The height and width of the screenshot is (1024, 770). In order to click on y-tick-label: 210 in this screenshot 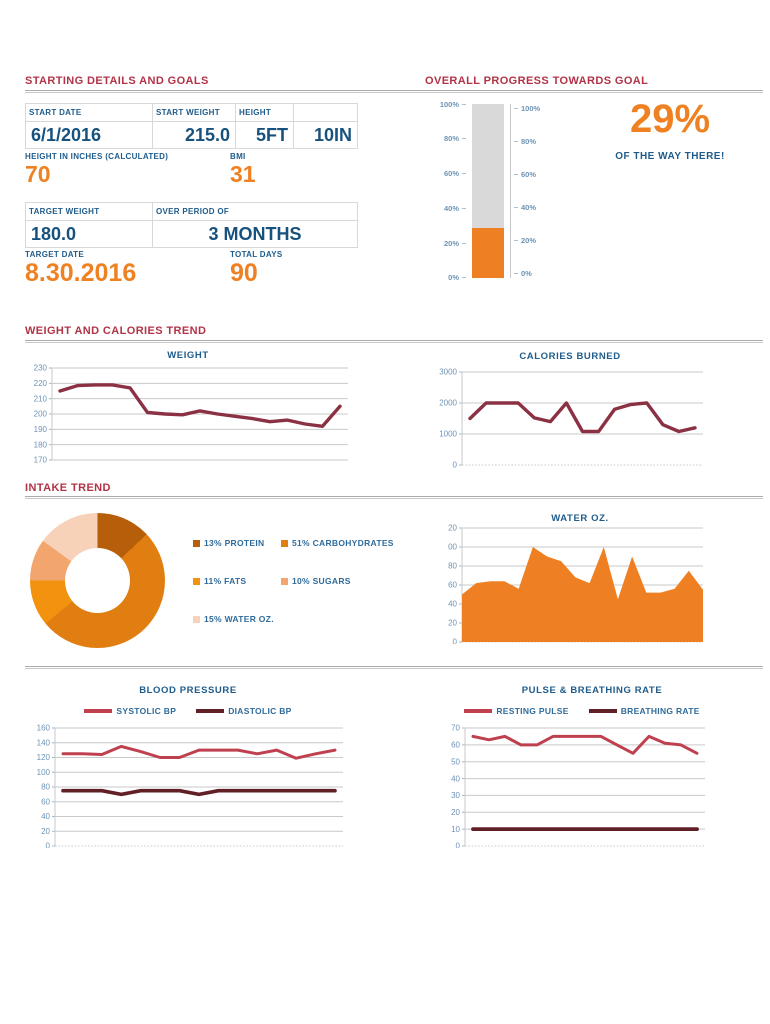, I will do `click(41, 398)`.